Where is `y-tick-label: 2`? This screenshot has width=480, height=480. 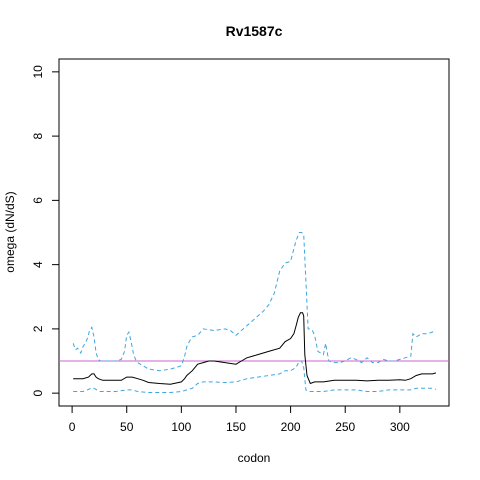 y-tick-label: 2 is located at coordinates (38, 328).